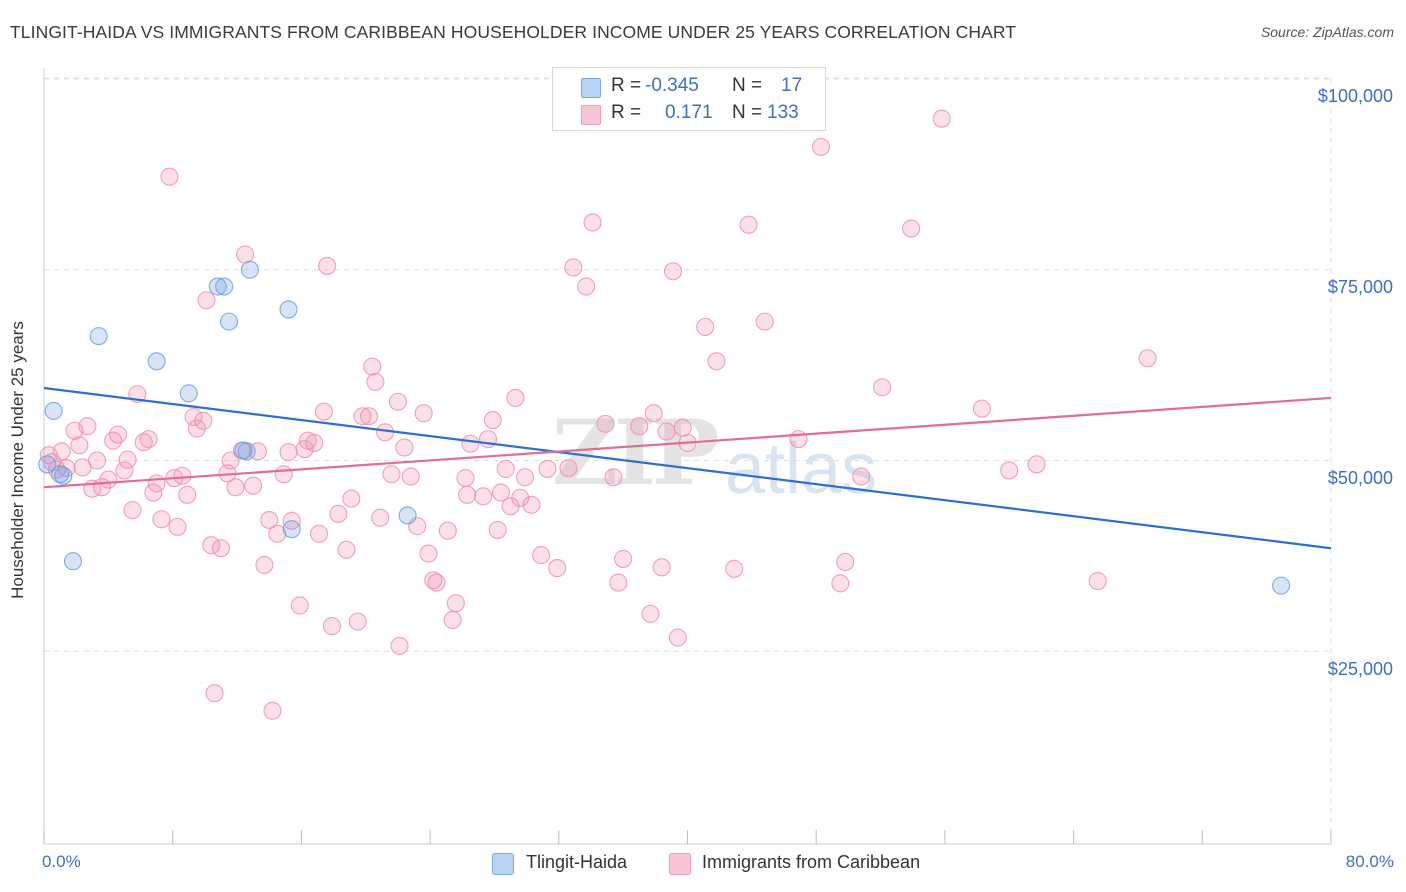 Image resolution: width=1406 pixels, height=892 pixels. What do you see at coordinates (801, 469) in the screenshot?
I see `watermark-atlas: atlas` at bounding box center [801, 469].